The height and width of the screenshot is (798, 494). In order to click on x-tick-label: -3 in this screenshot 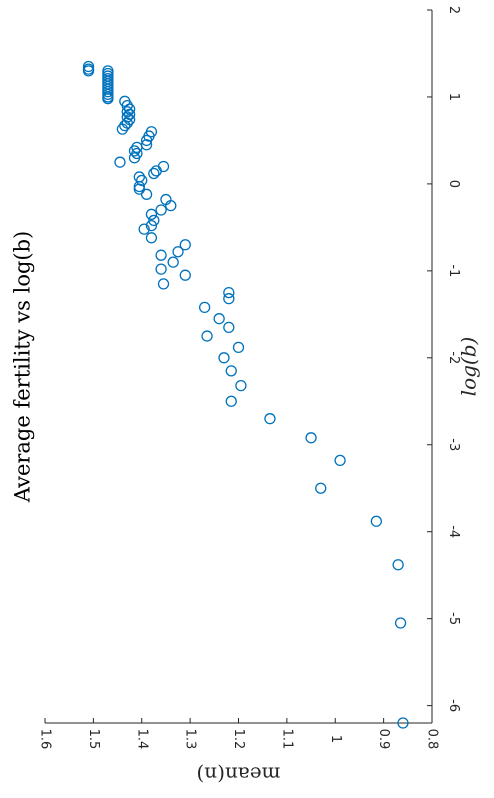, I will do `click(453, 444)`.